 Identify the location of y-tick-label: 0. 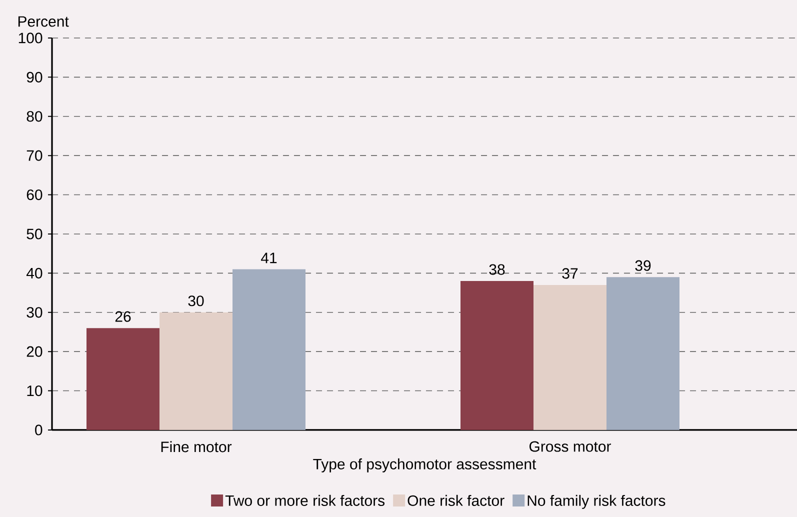
(38, 430).